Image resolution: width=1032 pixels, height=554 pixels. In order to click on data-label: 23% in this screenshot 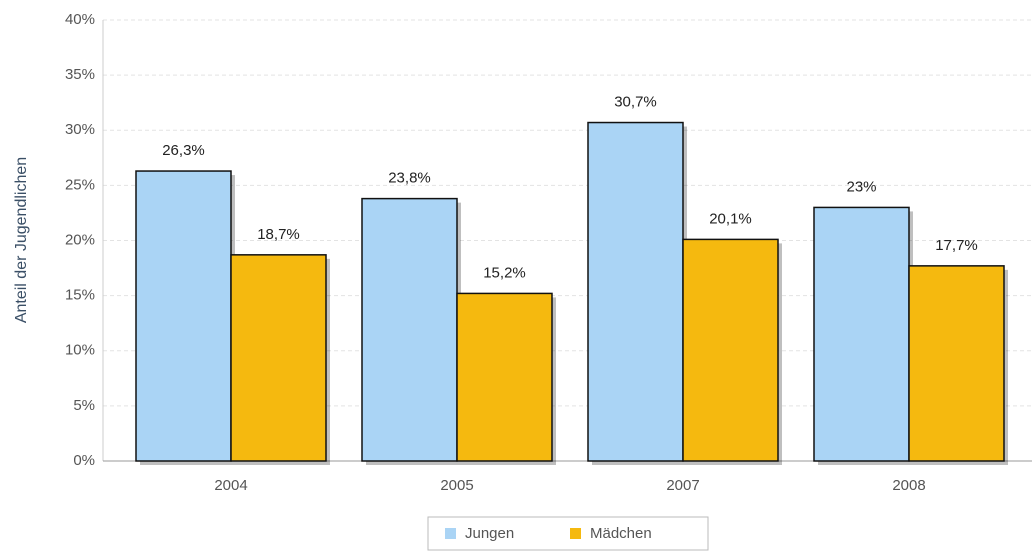, I will do `click(861, 186)`.